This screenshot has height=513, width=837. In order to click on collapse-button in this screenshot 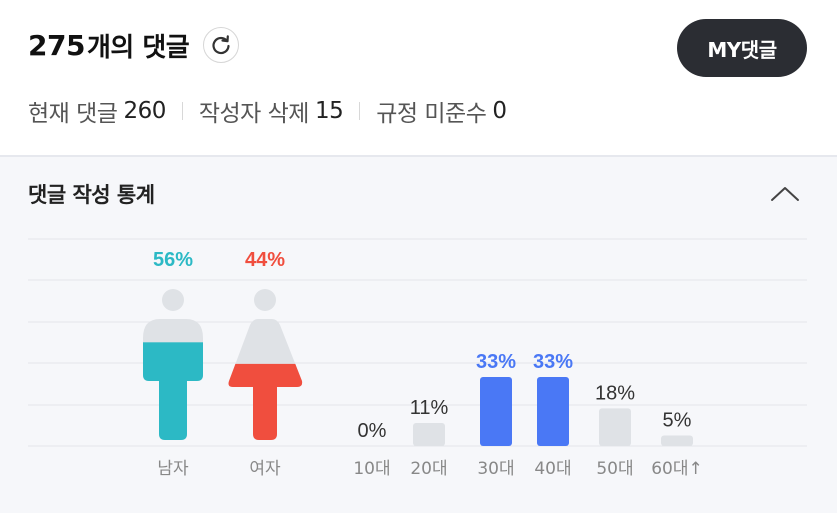, I will do `click(785, 194)`.